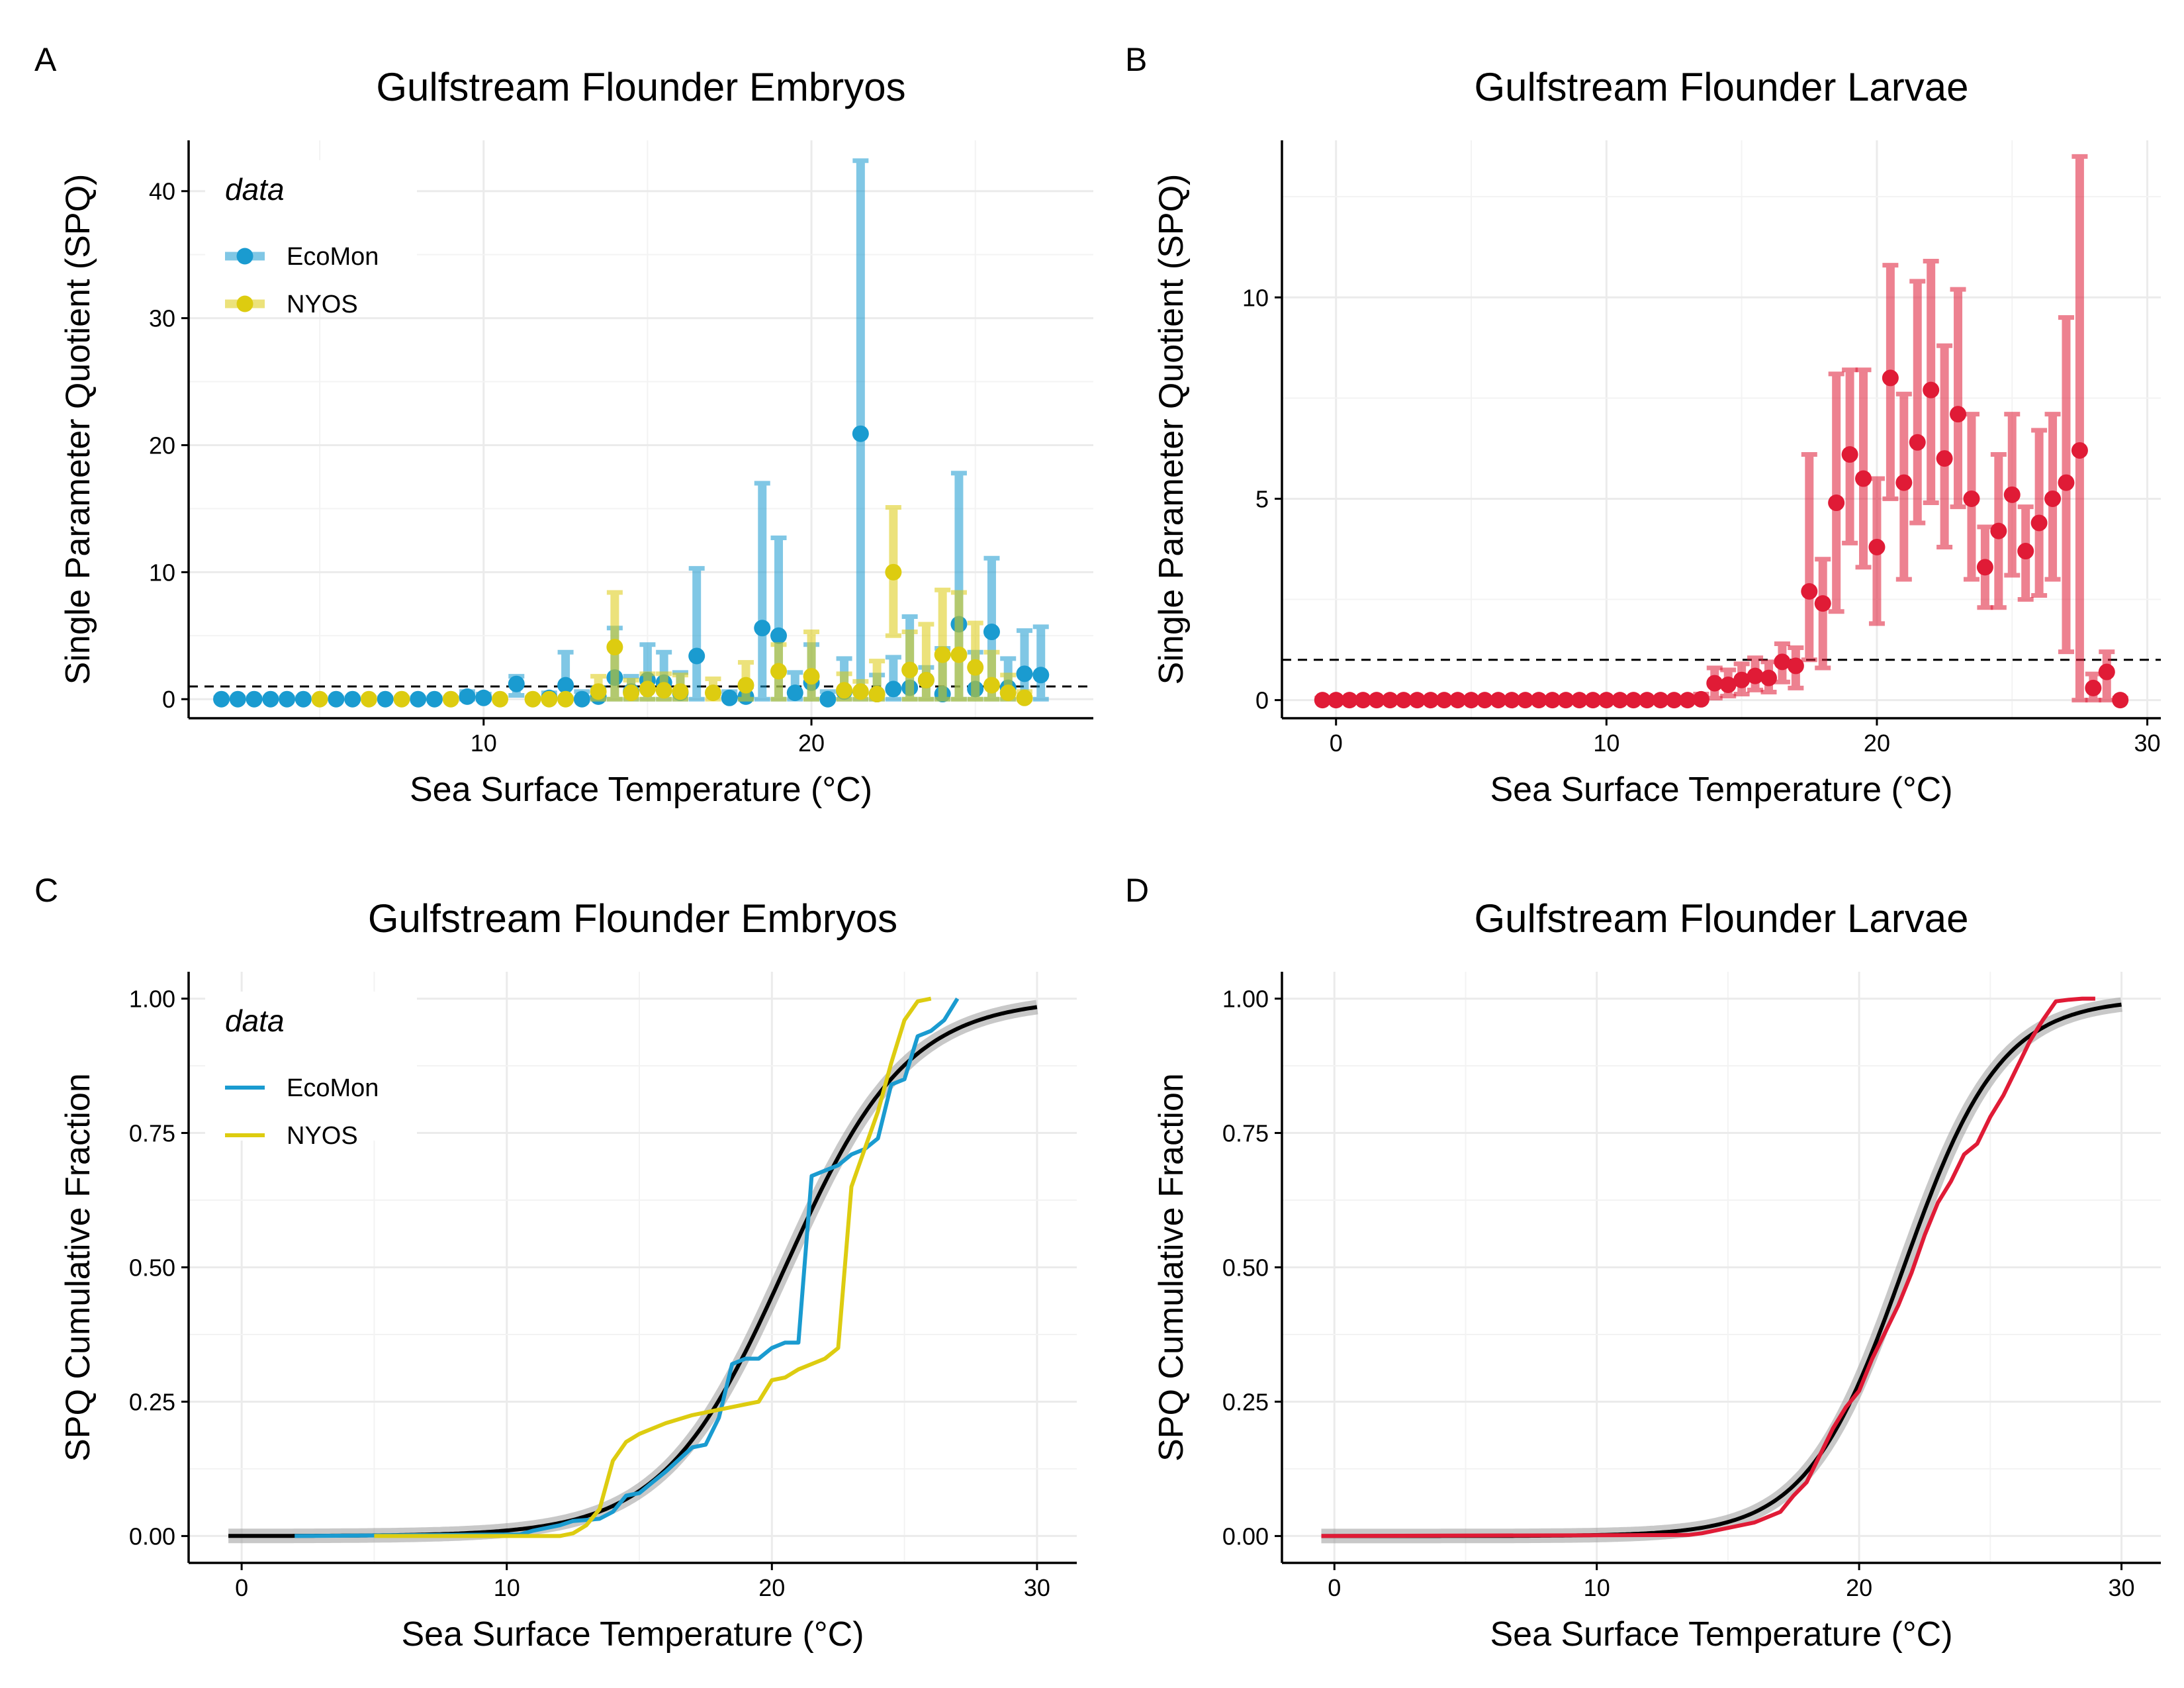  I want to click on series-larvae, so click(1721, 431).